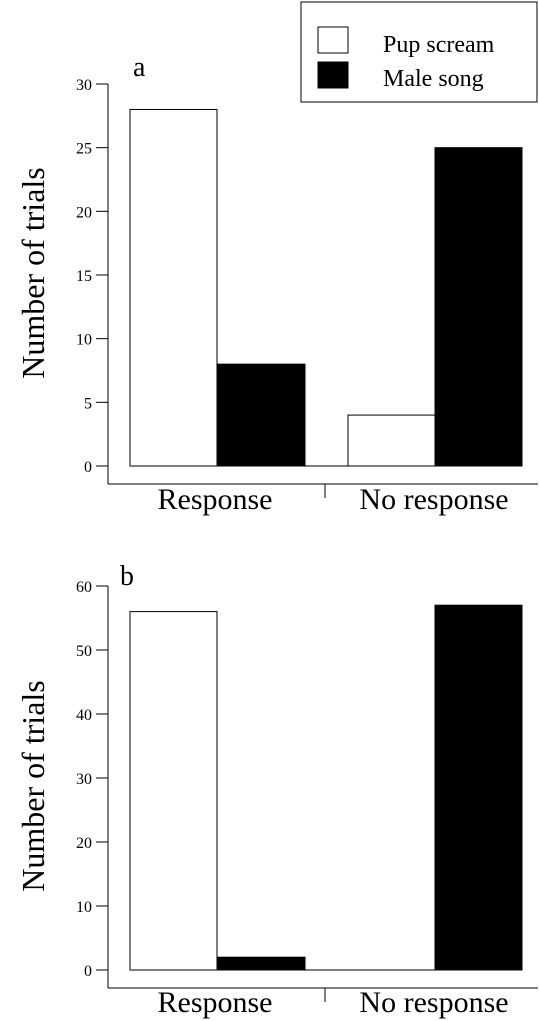 Image resolution: width=539 pixels, height=1021 pixels. What do you see at coordinates (127, 576) in the screenshot?
I see `panel-b-label: b` at bounding box center [127, 576].